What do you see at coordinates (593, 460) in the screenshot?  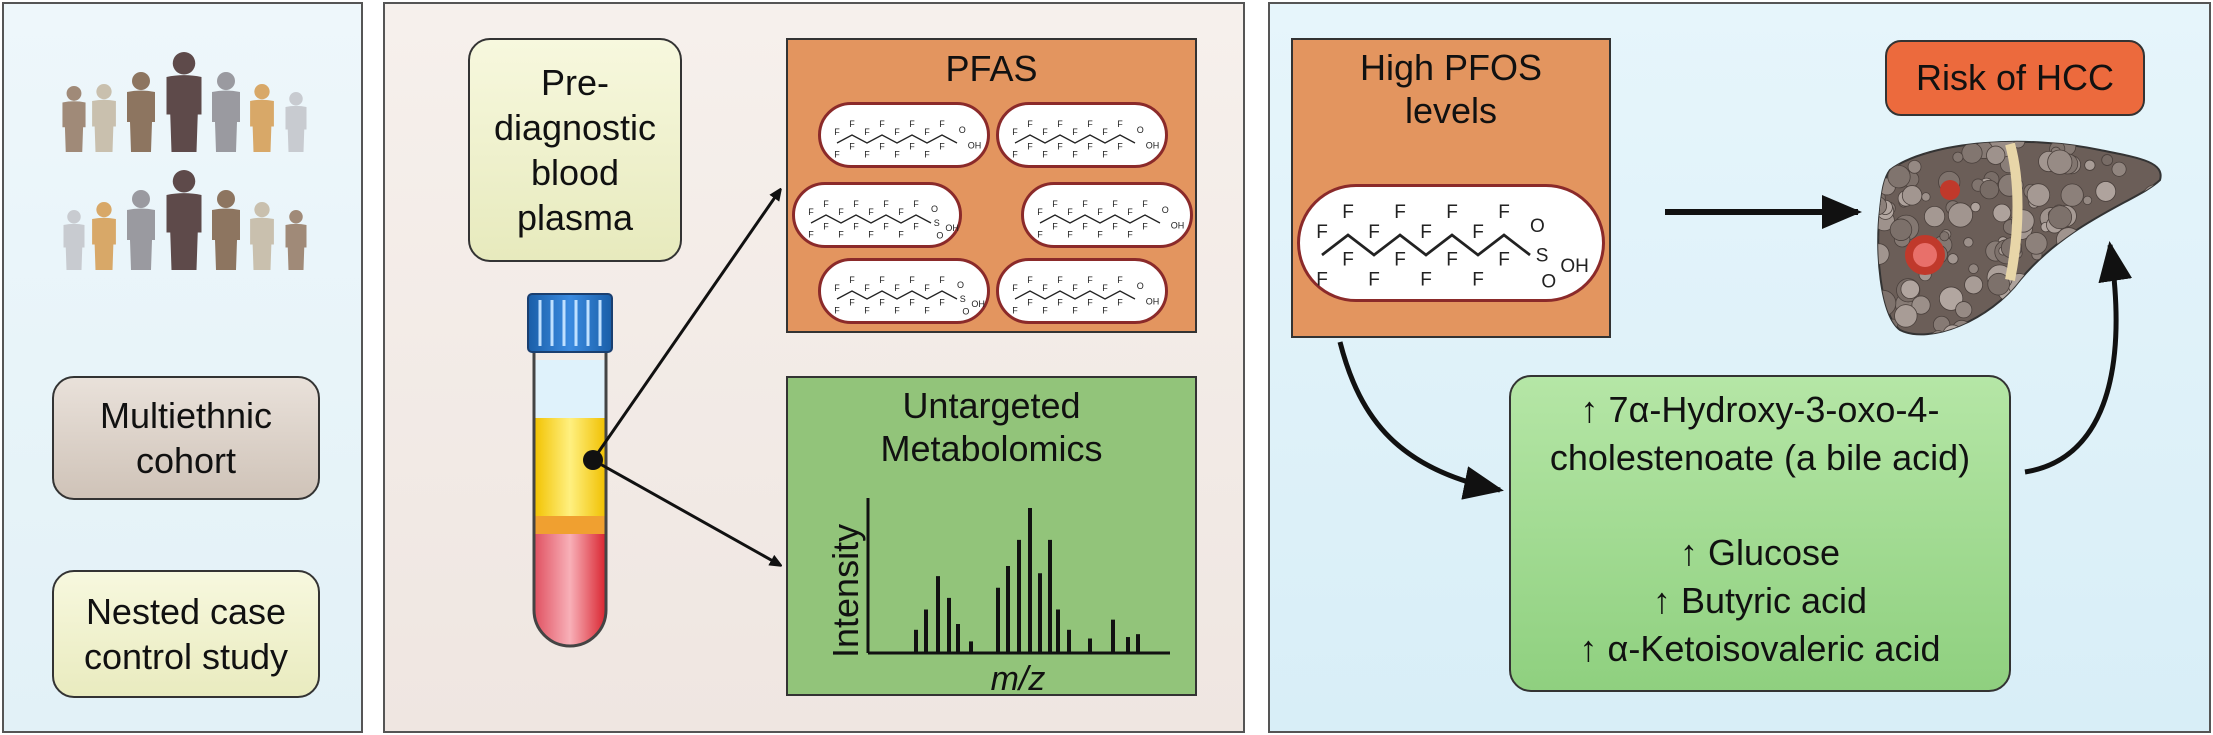 I see `plasma-sample-dot` at bounding box center [593, 460].